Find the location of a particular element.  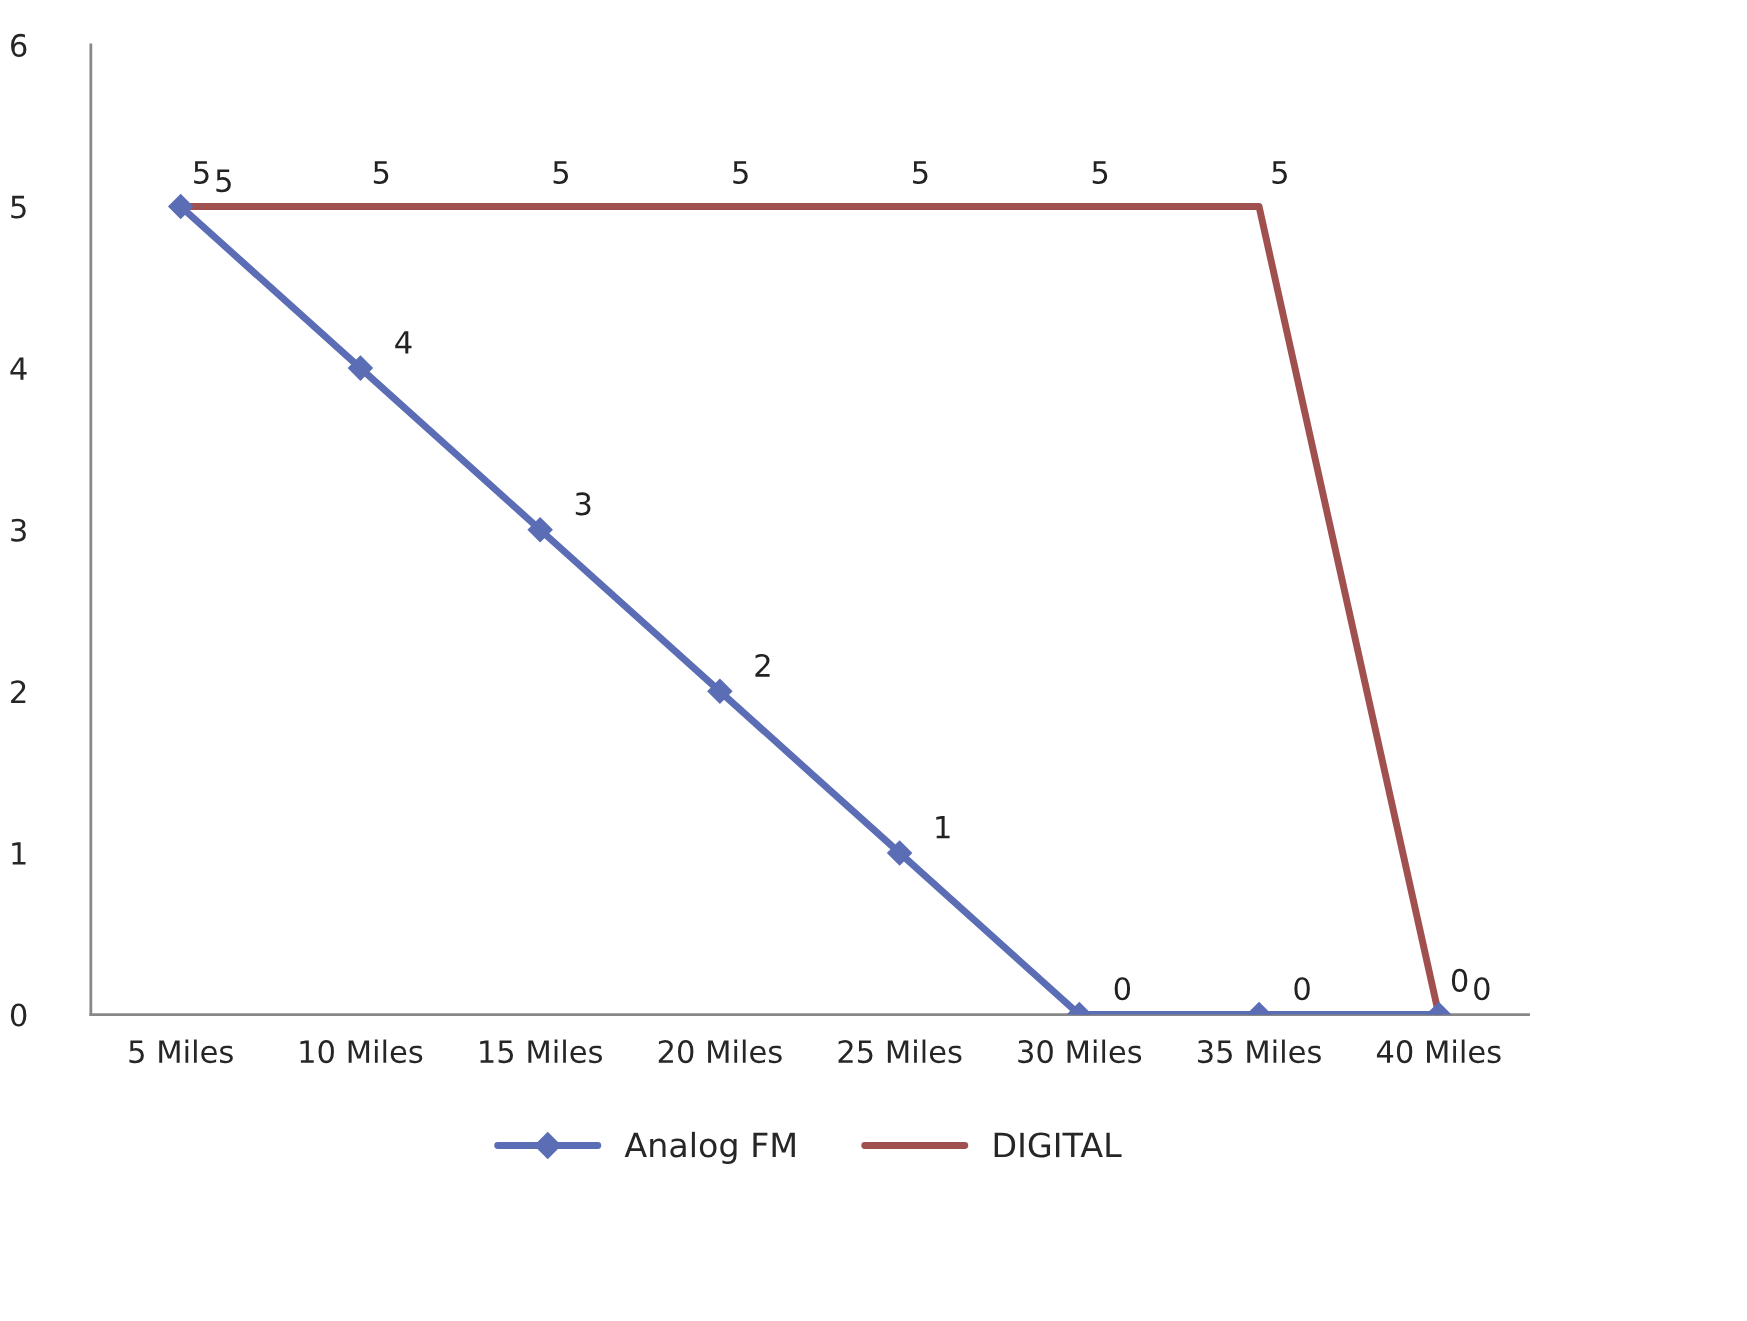

data-label: 1 is located at coordinates (943, 827).